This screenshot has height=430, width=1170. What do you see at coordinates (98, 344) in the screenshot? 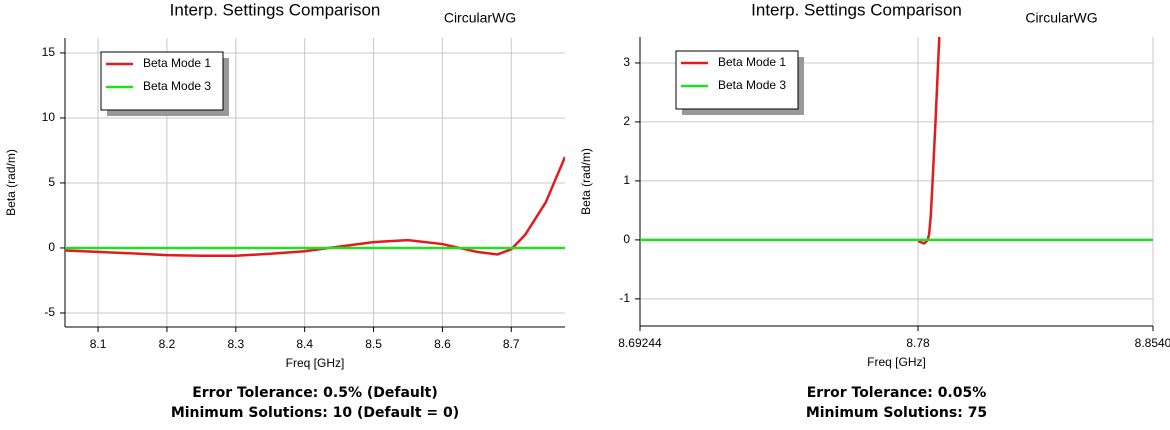
I see `x-tick-label: 8.1` at bounding box center [98, 344].